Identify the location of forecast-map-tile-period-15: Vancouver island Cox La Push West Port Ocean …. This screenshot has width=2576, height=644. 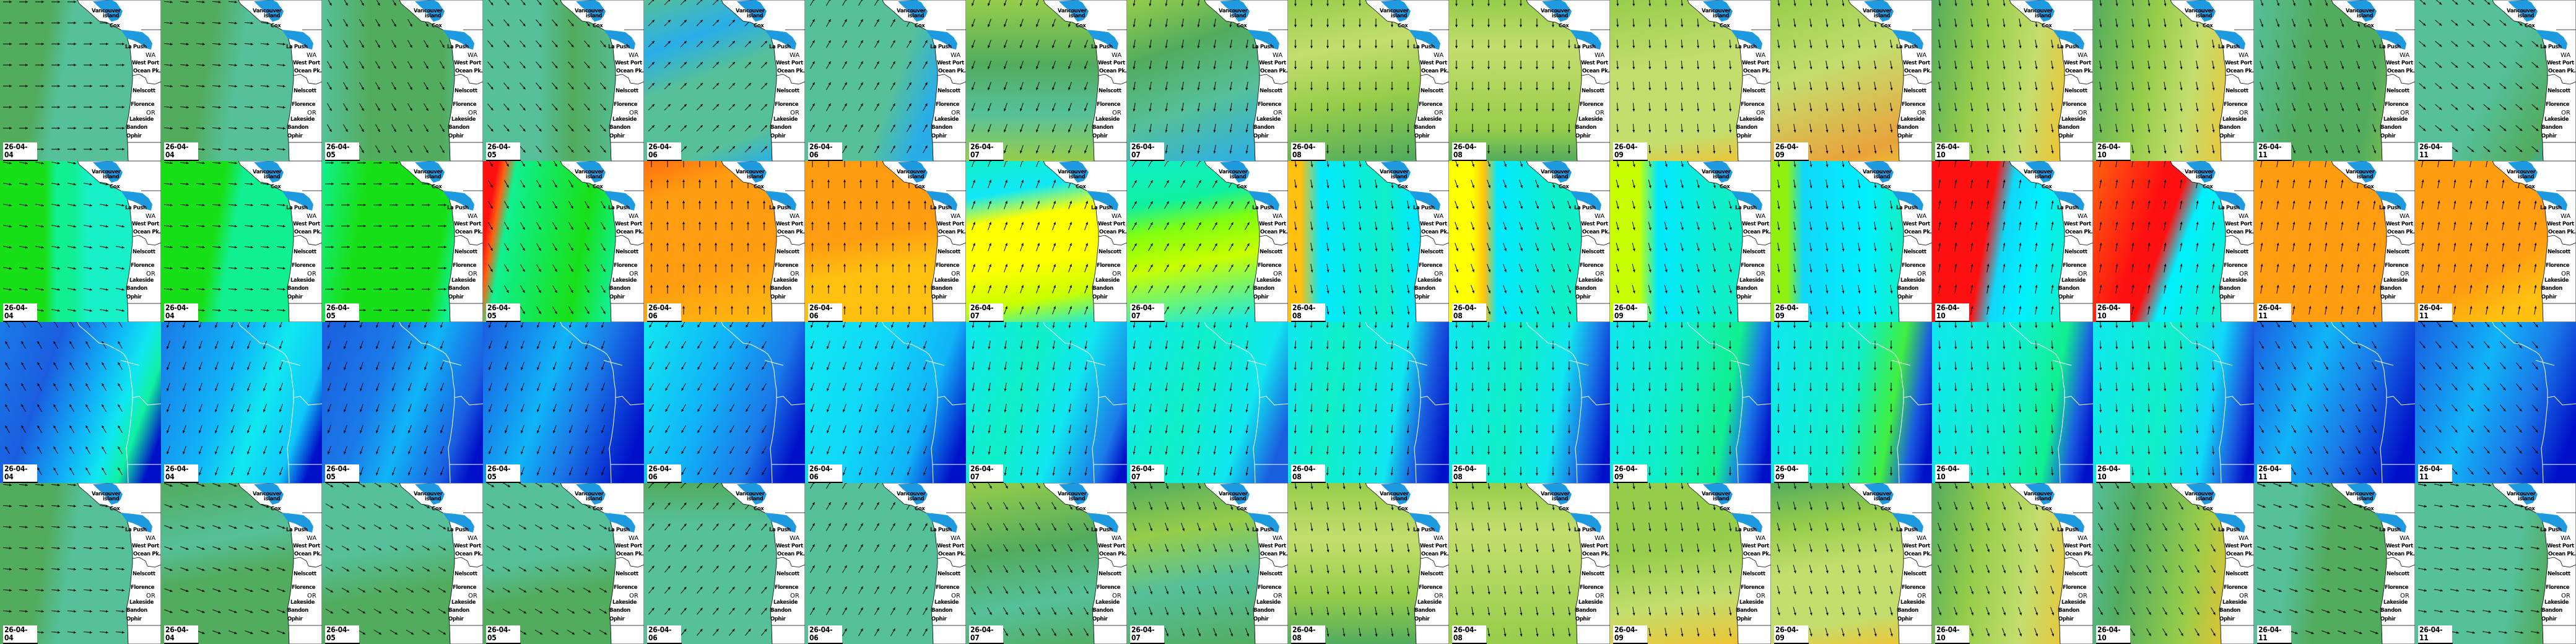
(2334, 241).